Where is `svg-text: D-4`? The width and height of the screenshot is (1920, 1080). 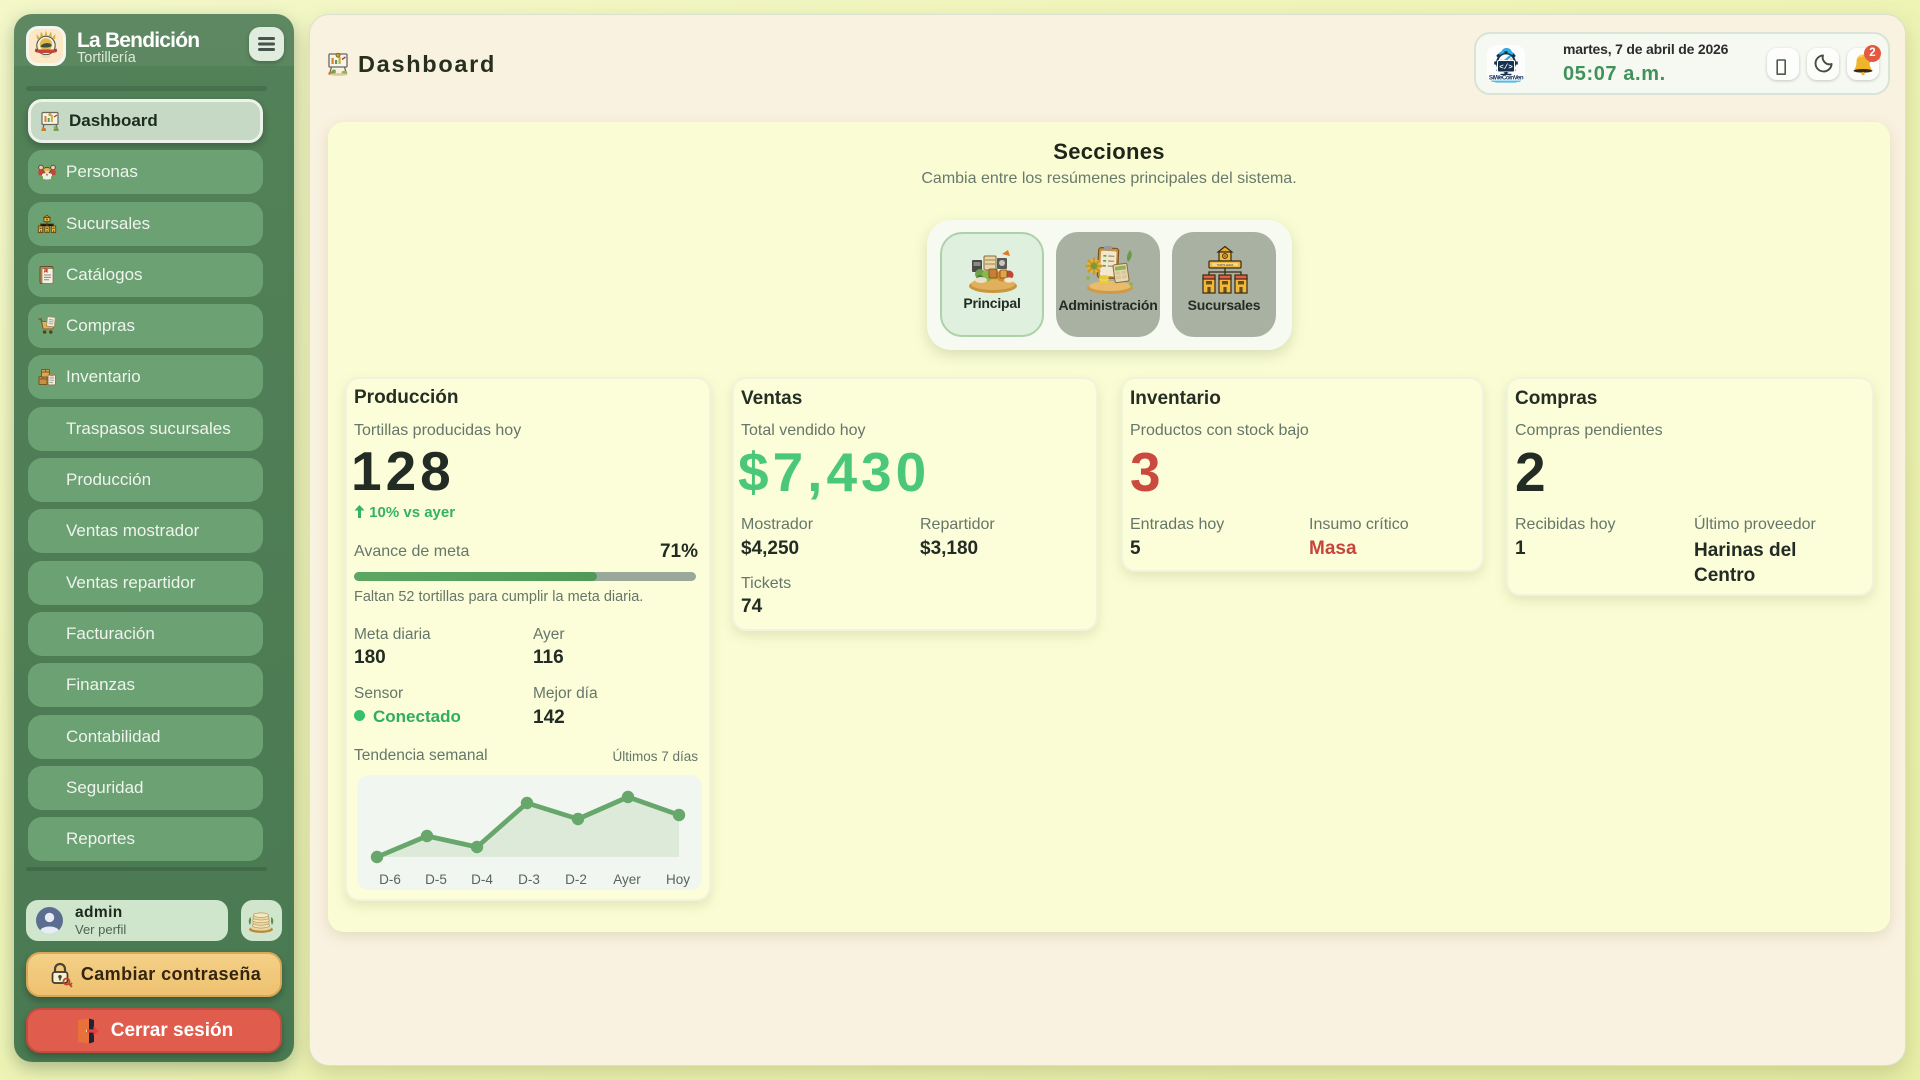
svg-text: D-4 is located at coordinates (482, 879).